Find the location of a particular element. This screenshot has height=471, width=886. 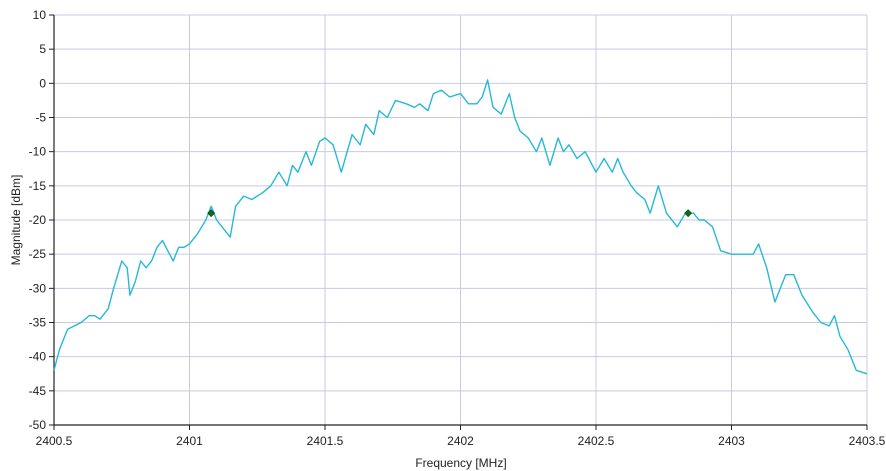

marker-layer is located at coordinates (450, 213).